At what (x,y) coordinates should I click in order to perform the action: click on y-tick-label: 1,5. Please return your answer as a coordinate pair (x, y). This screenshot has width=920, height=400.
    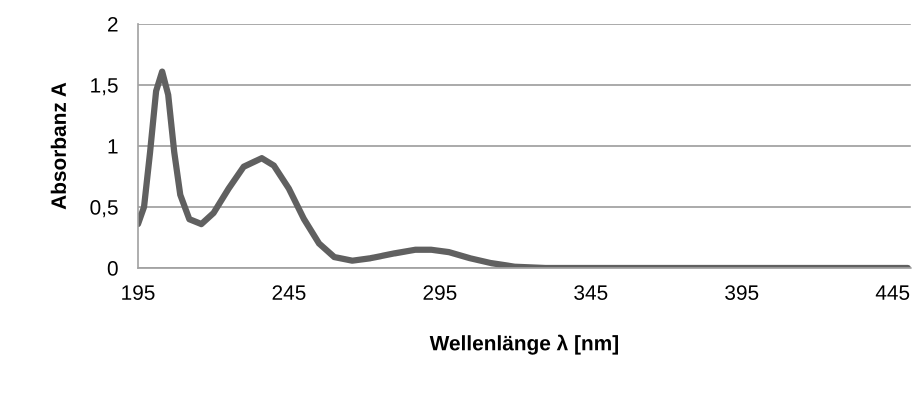
    Looking at the image, I should click on (104, 87).